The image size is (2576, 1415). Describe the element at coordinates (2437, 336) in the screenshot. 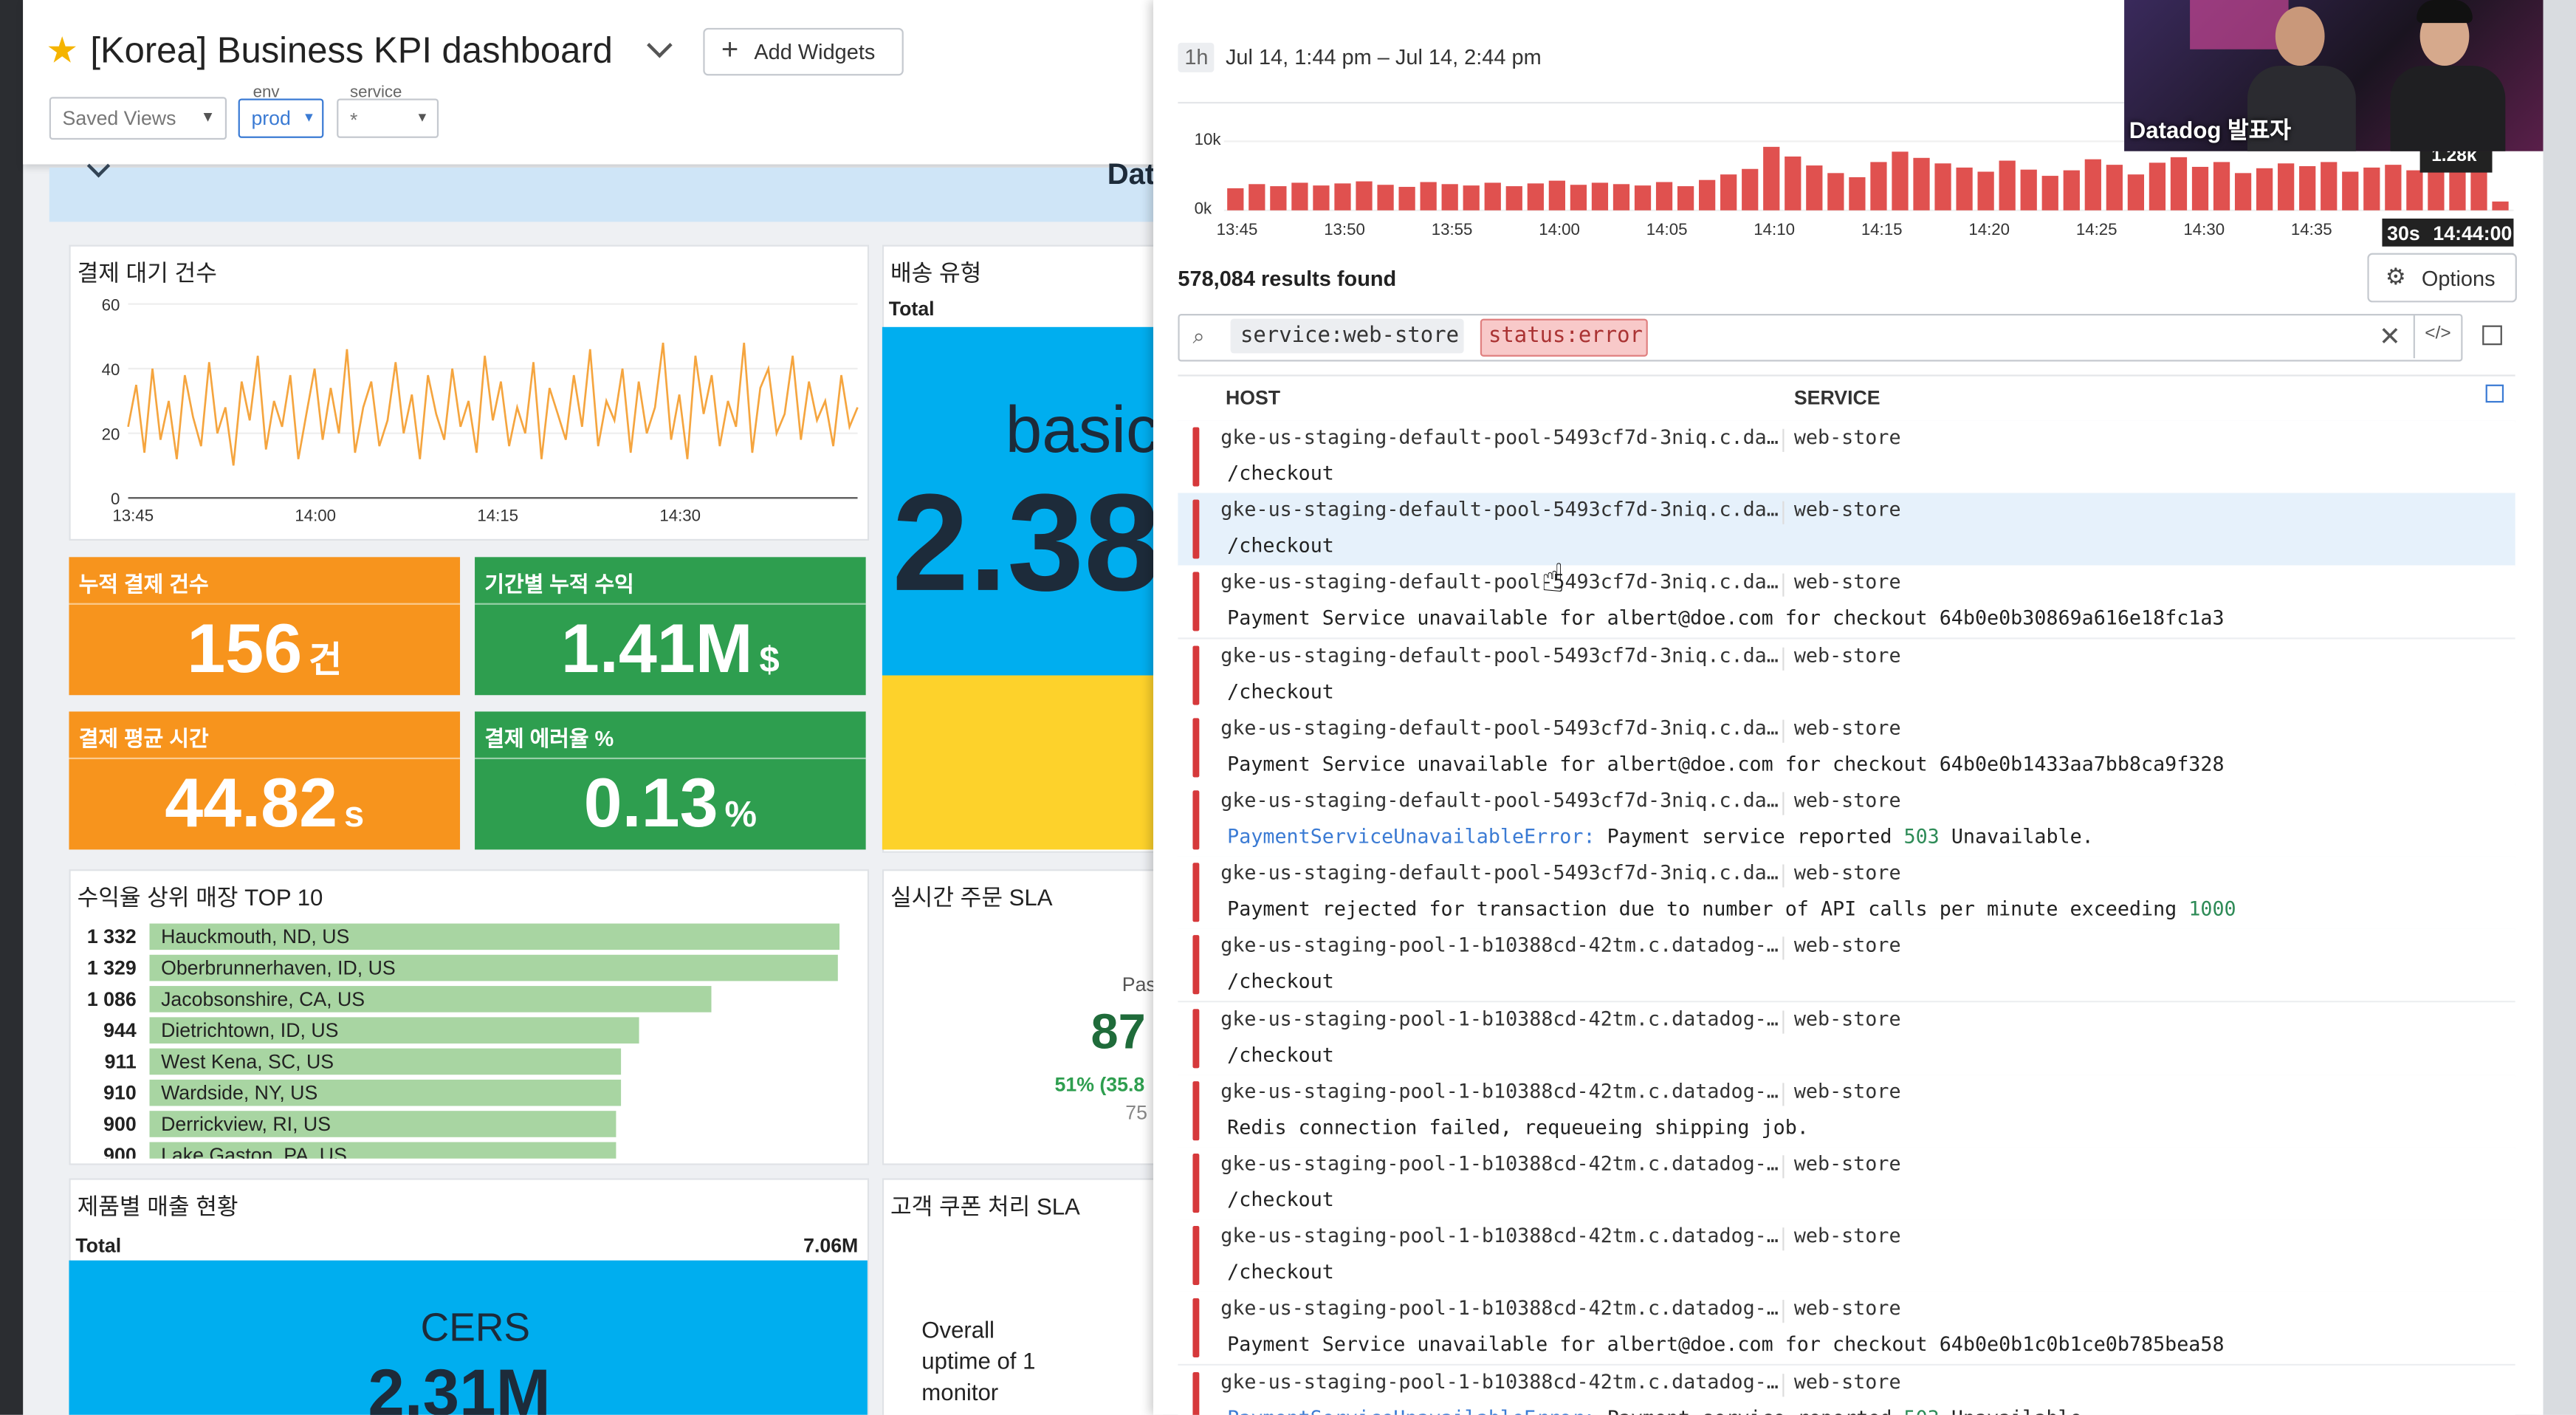

I see `code-button` at that location.